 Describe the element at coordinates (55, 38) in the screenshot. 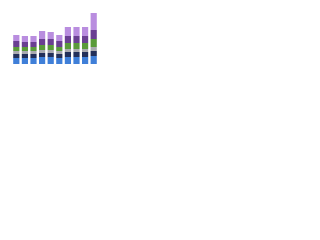

I see `chart` at that location.